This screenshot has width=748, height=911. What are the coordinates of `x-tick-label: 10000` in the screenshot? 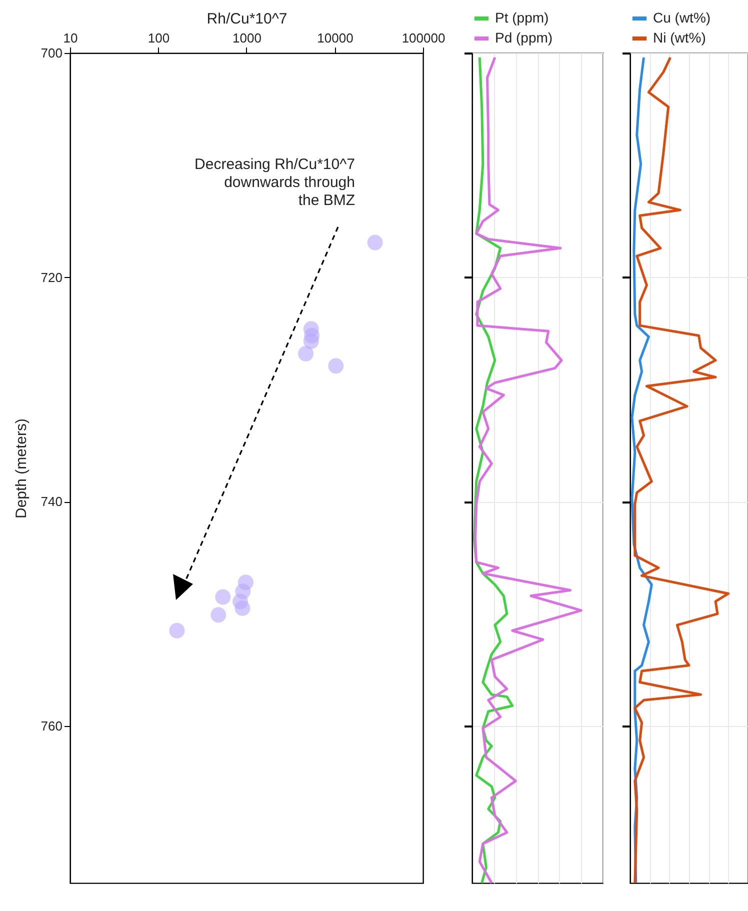 It's located at (335, 38).